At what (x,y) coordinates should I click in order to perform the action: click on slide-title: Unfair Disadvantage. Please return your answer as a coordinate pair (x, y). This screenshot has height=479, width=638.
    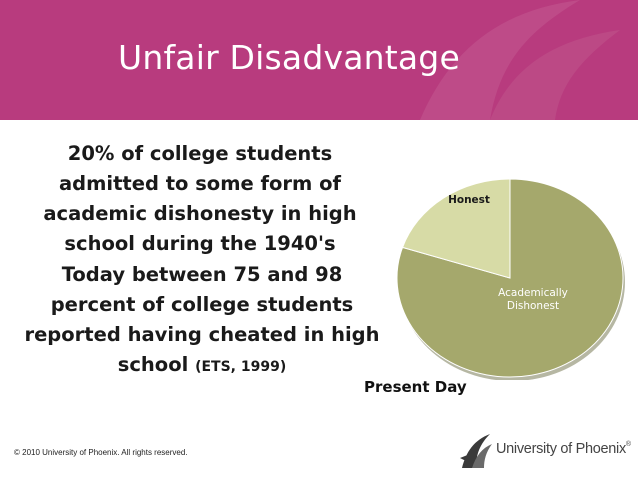
    Looking at the image, I should click on (289, 57).